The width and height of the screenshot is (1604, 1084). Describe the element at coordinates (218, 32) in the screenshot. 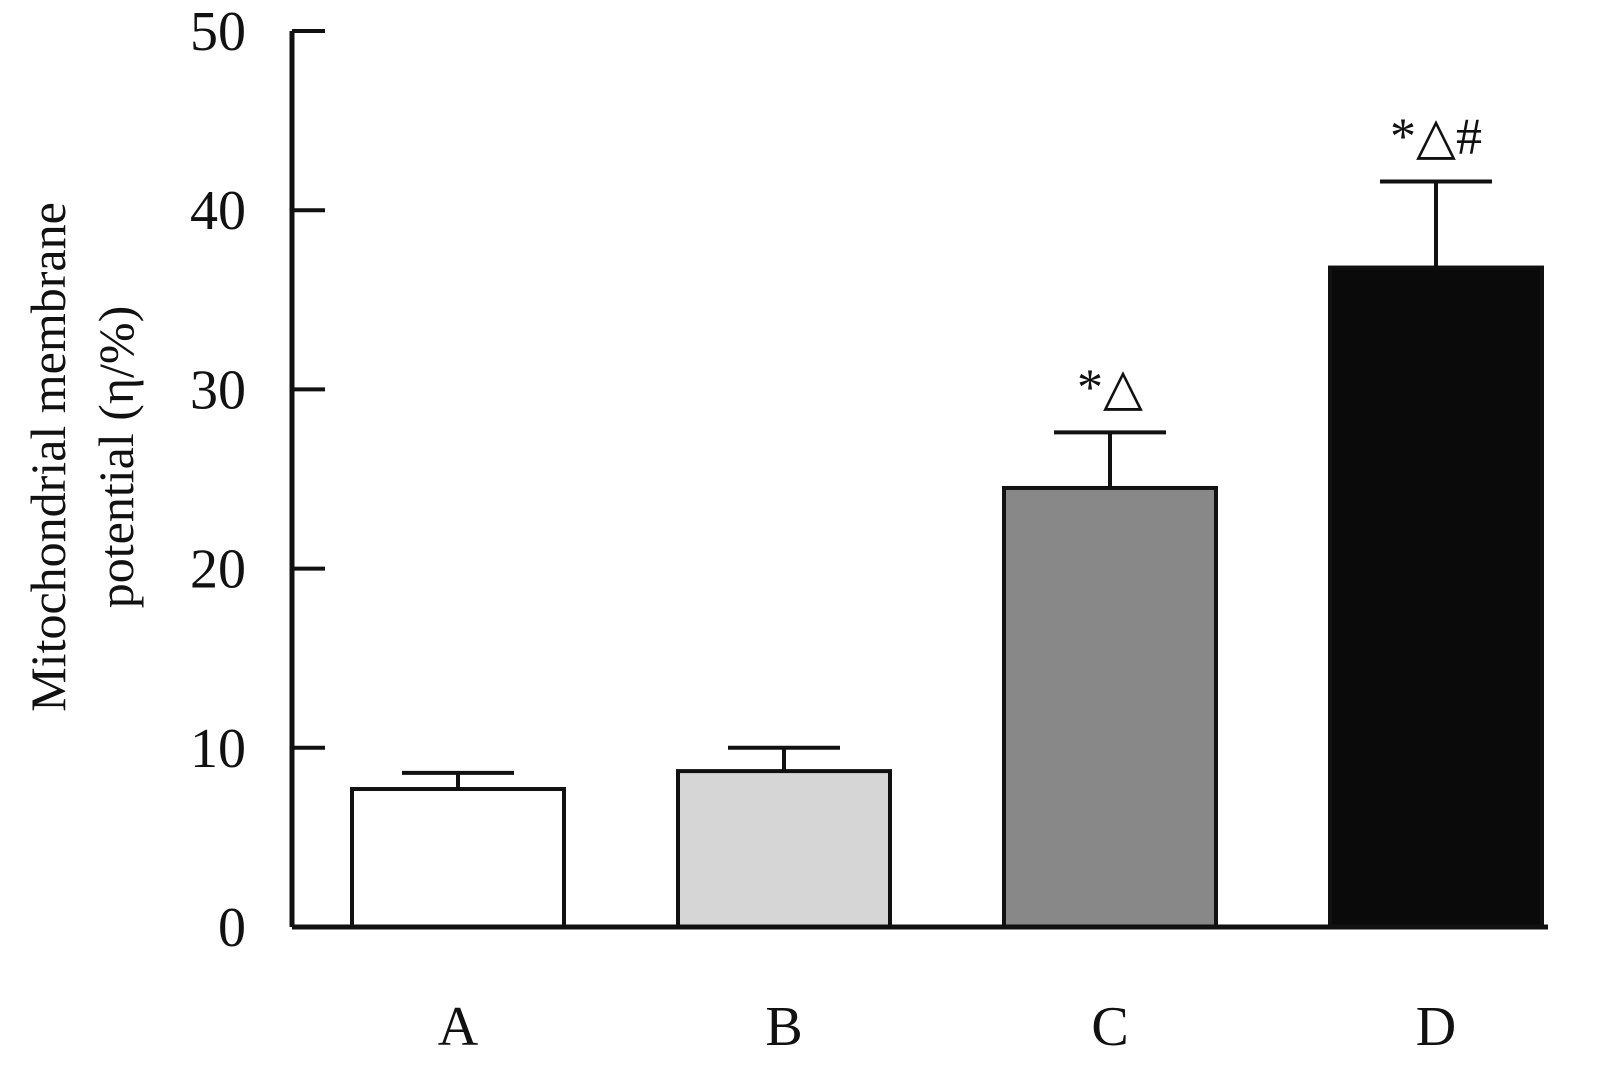

I see `y-tick-label-50: 50` at that location.